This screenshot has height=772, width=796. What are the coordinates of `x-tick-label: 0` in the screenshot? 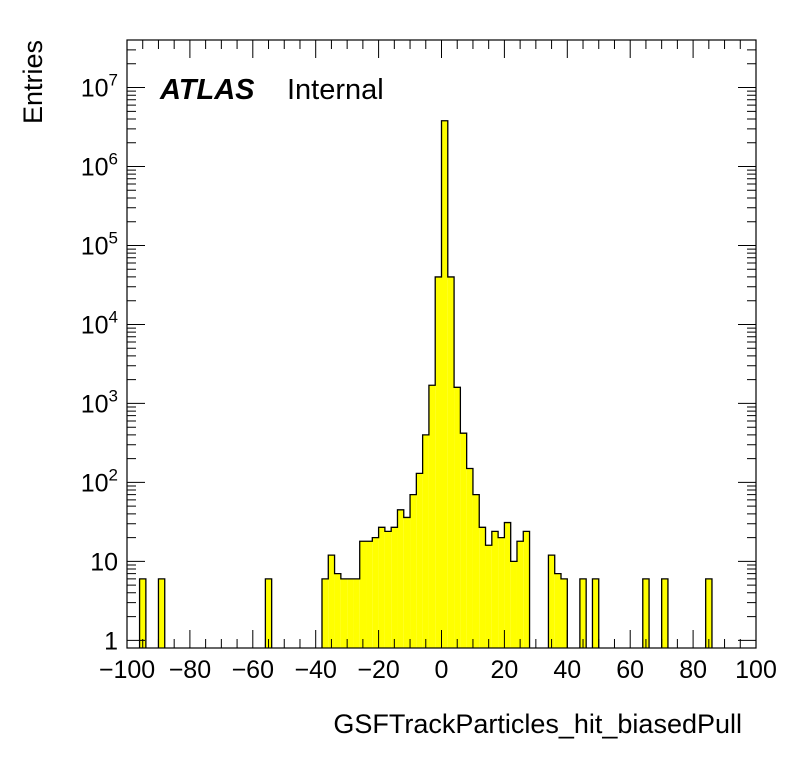 It's located at (442, 670).